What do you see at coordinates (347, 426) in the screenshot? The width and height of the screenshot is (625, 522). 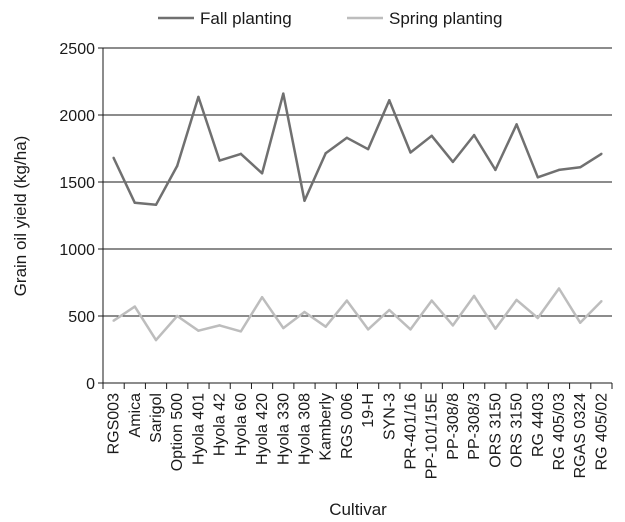 I see `x-tick-label: RGS 006` at bounding box center [347, 426].